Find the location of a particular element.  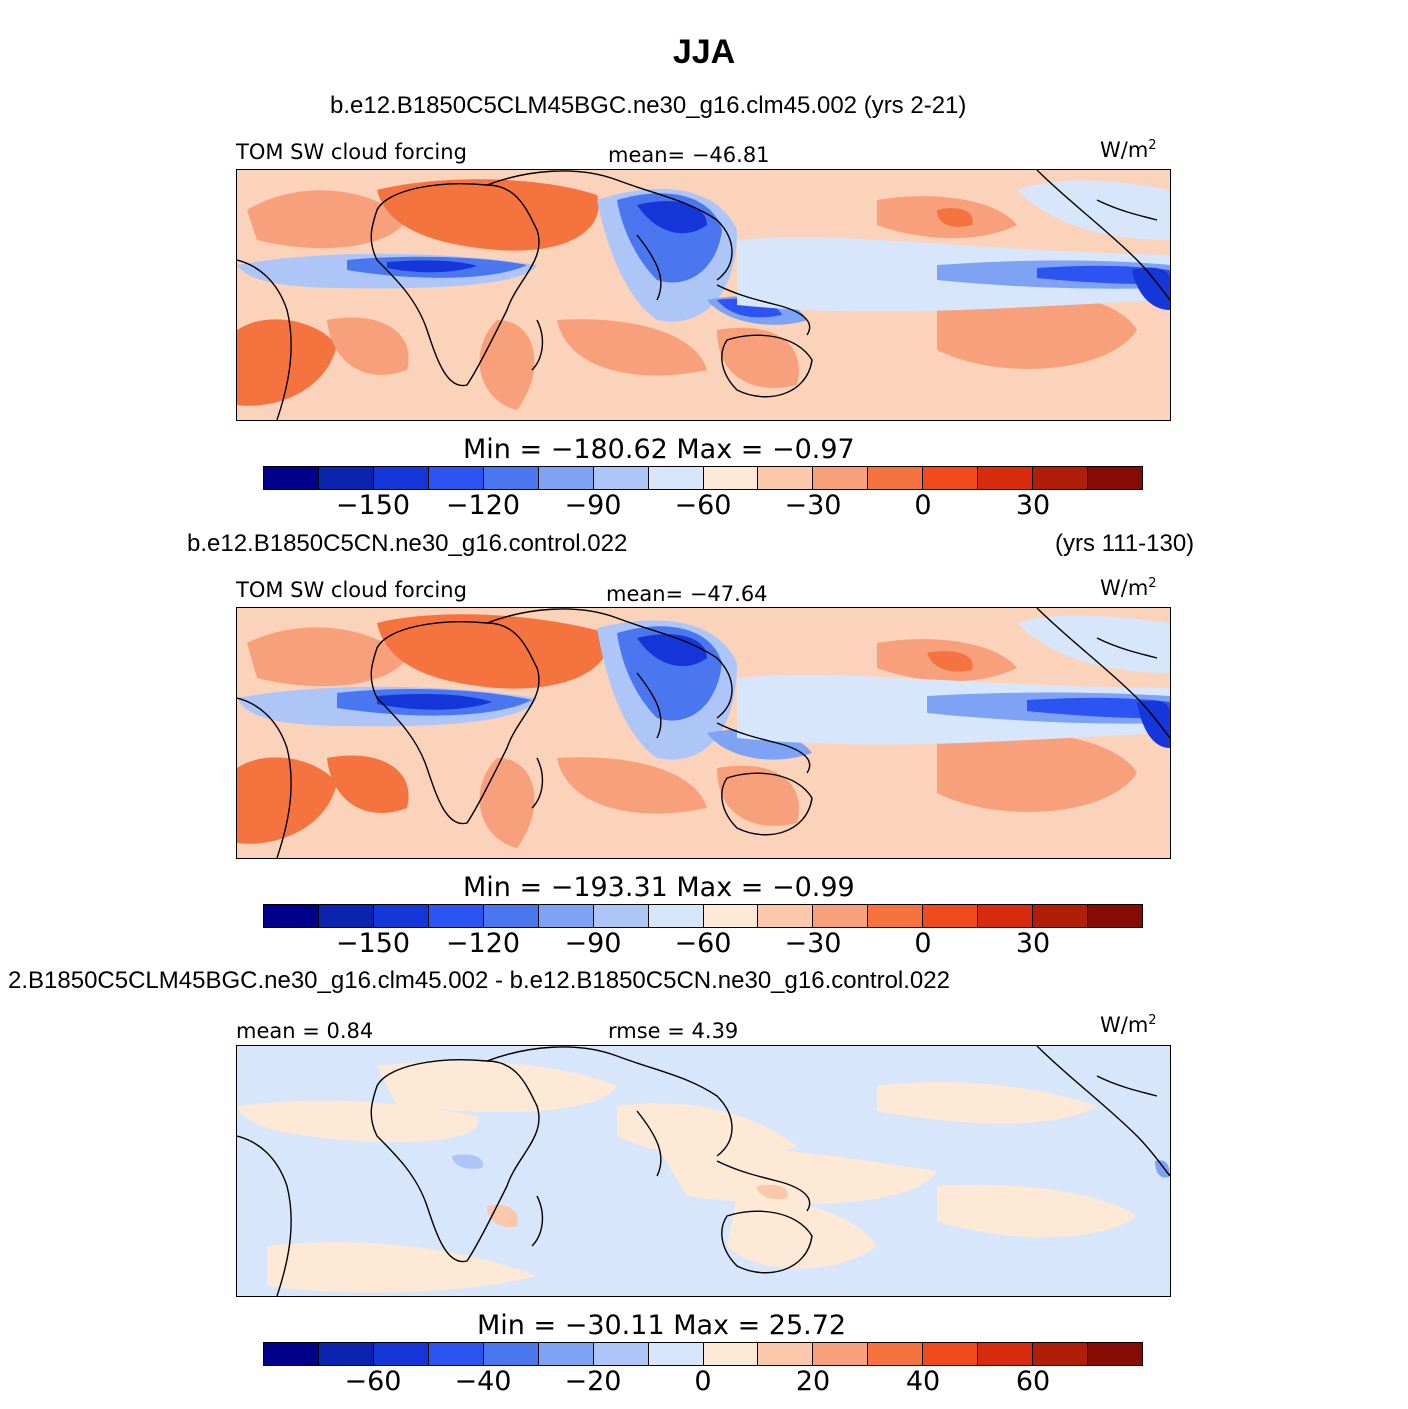

panel2-tick: −150 is located at coordinates (373, 943).